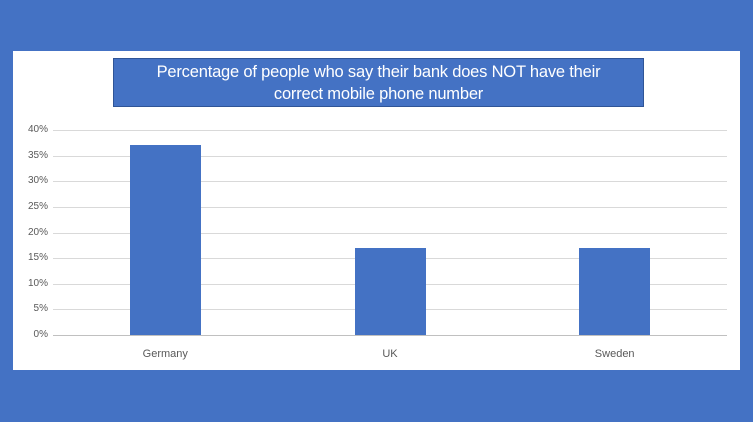 Image resolution: width=753 pixels, height=422 pixels. Describe the element at coordinates (390, 335) in the screenshot. I see `x-axis-line` at that location.